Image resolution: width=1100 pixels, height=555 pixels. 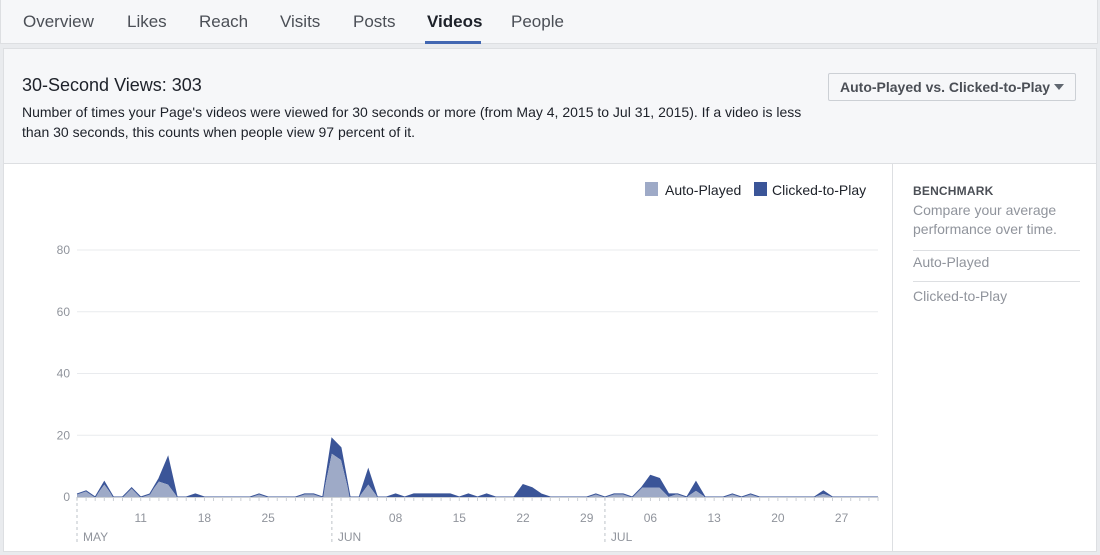 I want to click on series-line-clicked-to-play, so click(x=477, y=467).